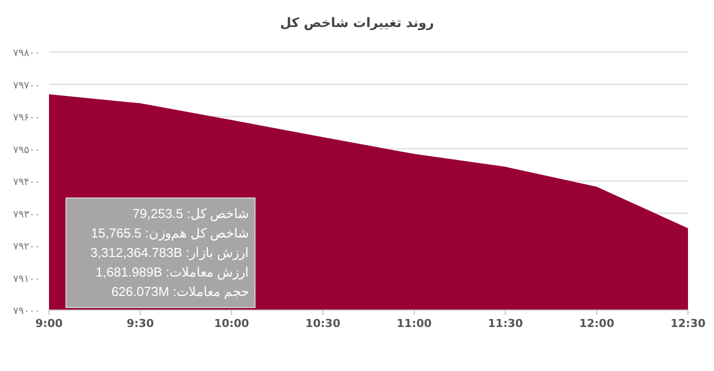 The width and height of the screenshot is (714, 371). Describe the element at coordinates (49, 323) in the screenshot. I see `x-tick-label: 9:00` at that location.